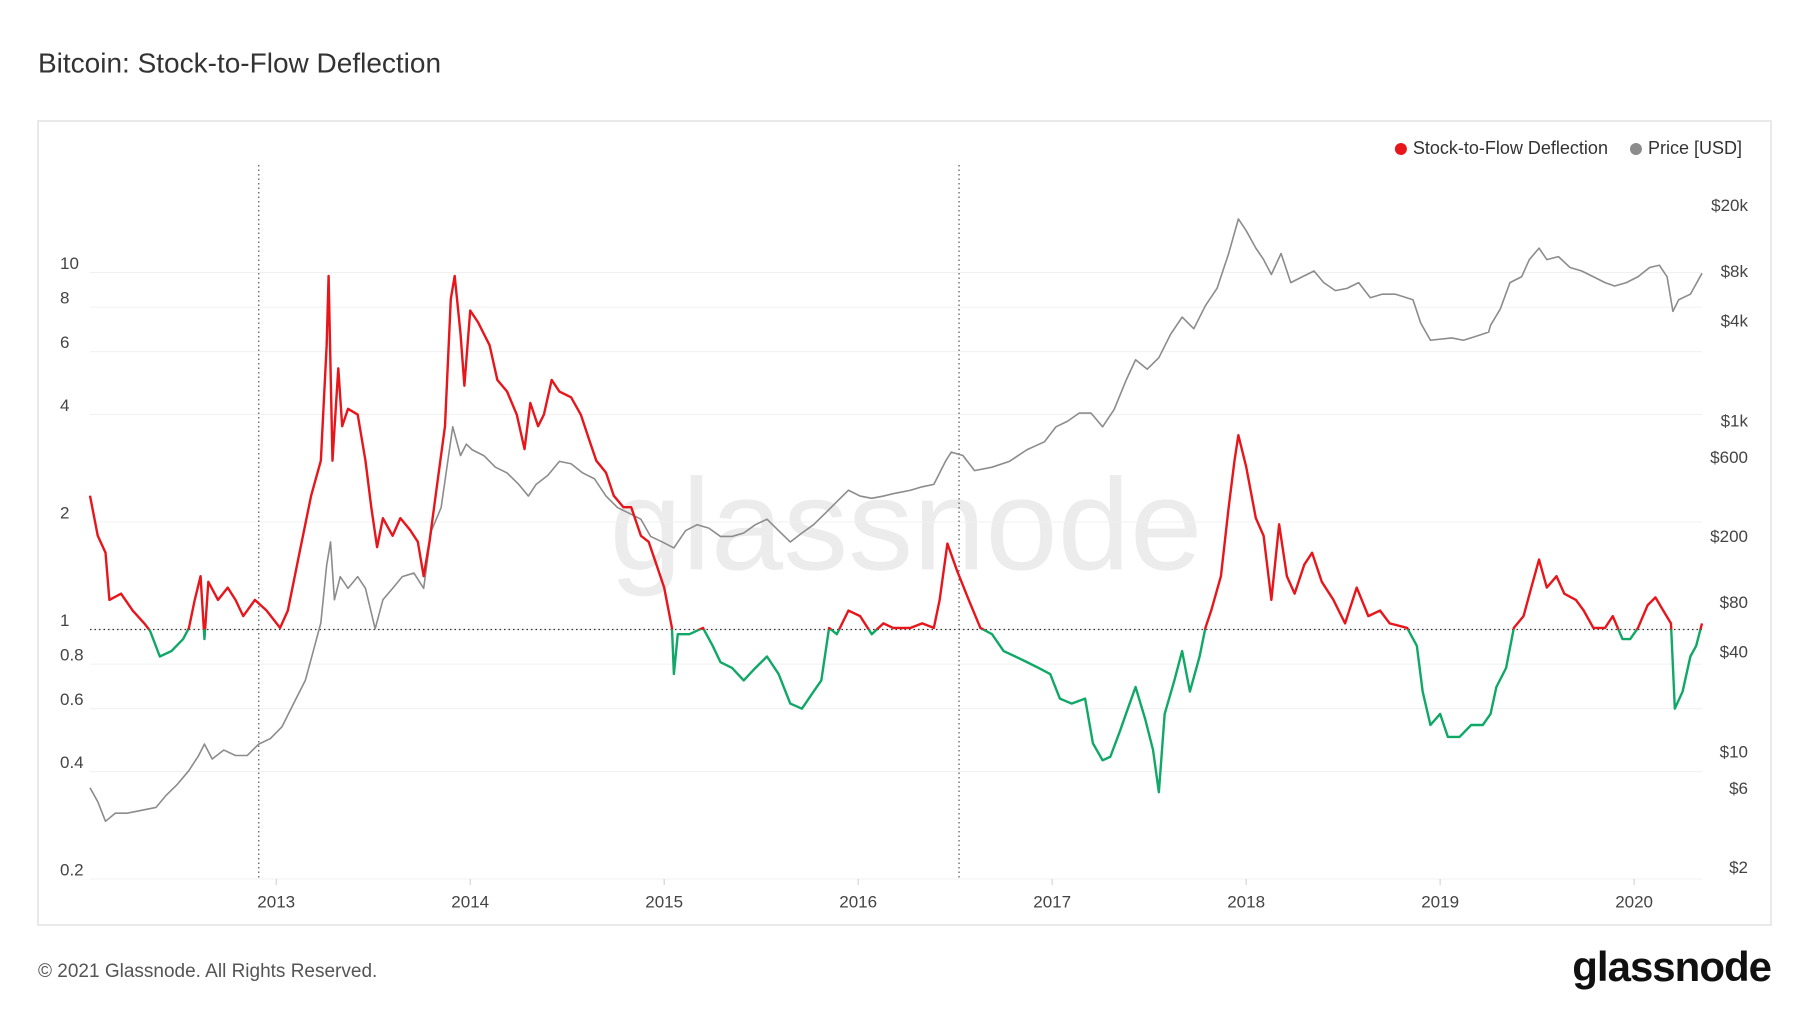 The width and height of the screenshot is (1800, 1013). What do you see at coordinates (470, 901) in the screenshot?
I see `x-tick-label: 2014` at bounding box center [470, 901].